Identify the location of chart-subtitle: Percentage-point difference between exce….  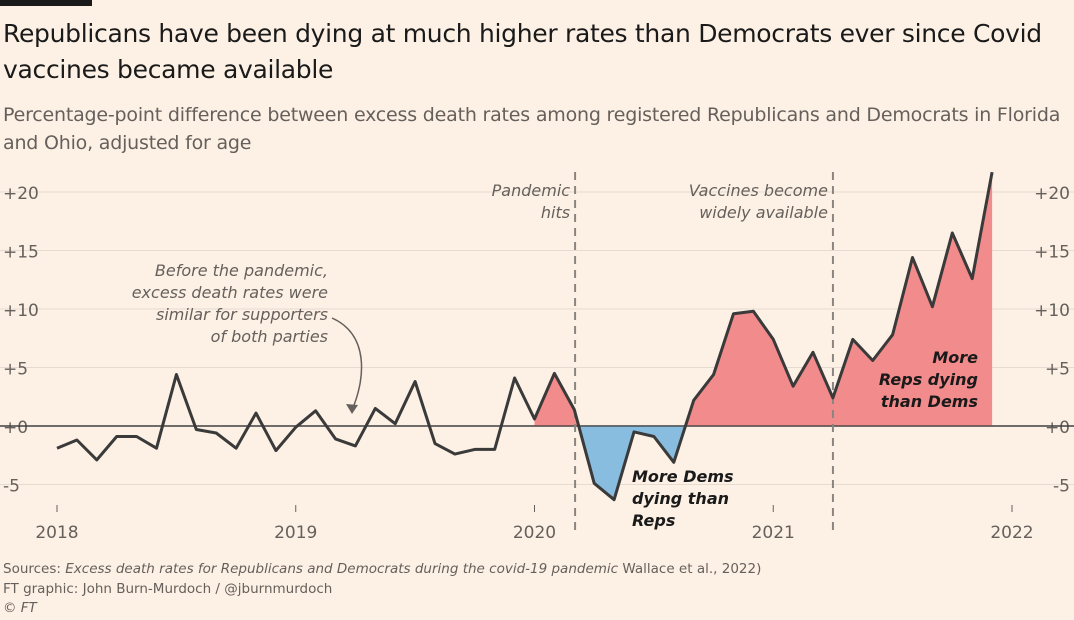
(532, 129).